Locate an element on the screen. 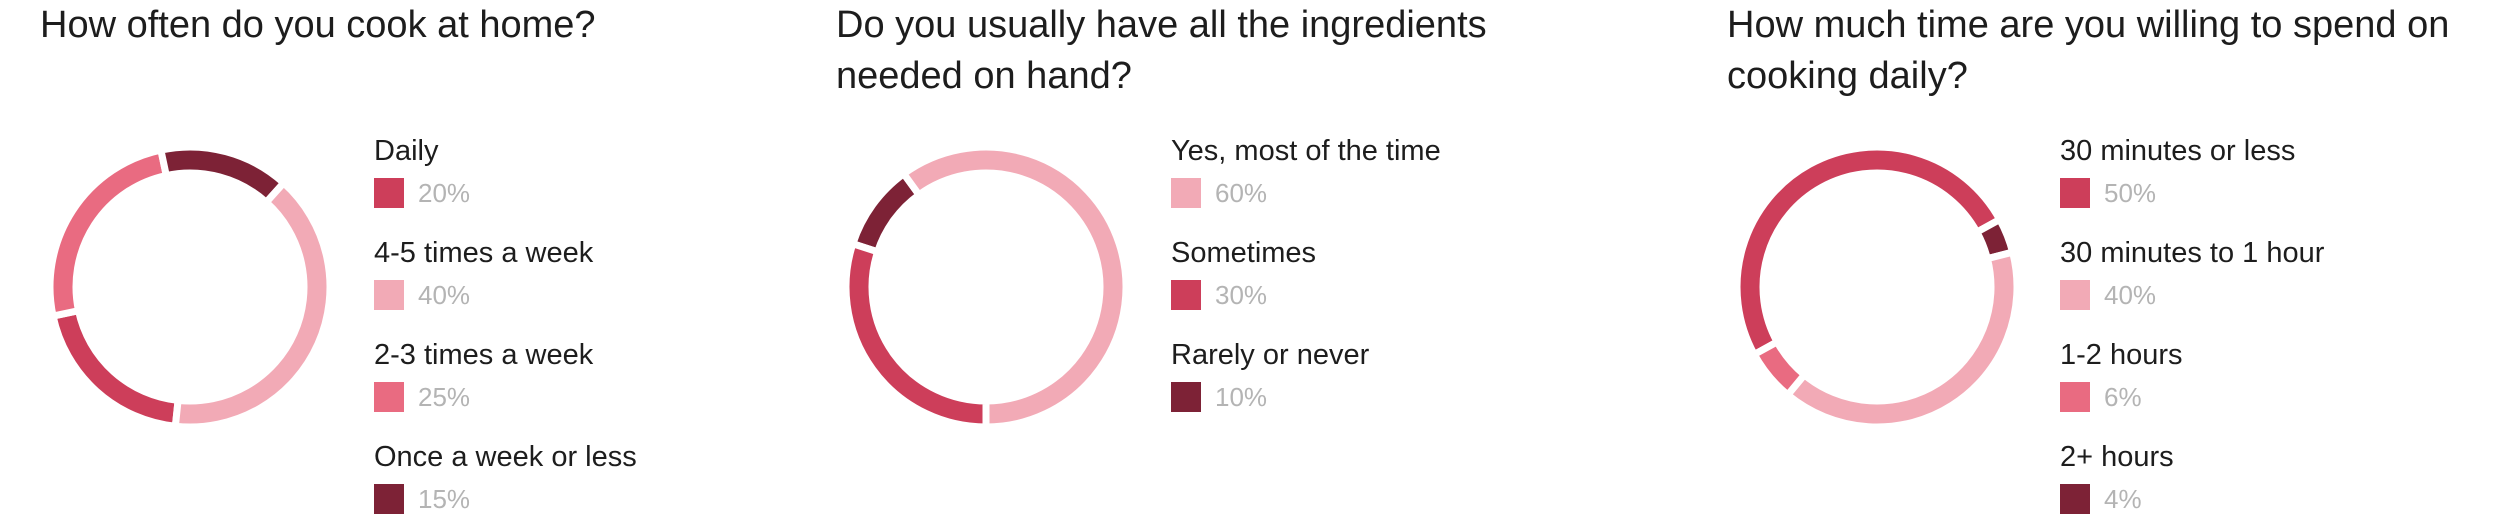 This screenshot has width=2500, height=526. legend-label: 30 minutes or less is located at coordinates (2178, 151).